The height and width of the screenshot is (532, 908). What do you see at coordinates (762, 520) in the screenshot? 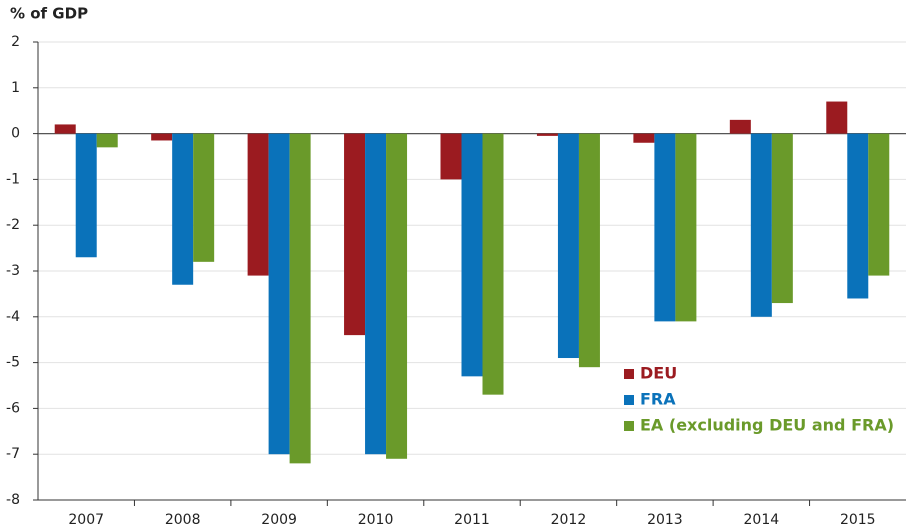
I see `x-tick-label: 2014` at bounding box center [762, 520].